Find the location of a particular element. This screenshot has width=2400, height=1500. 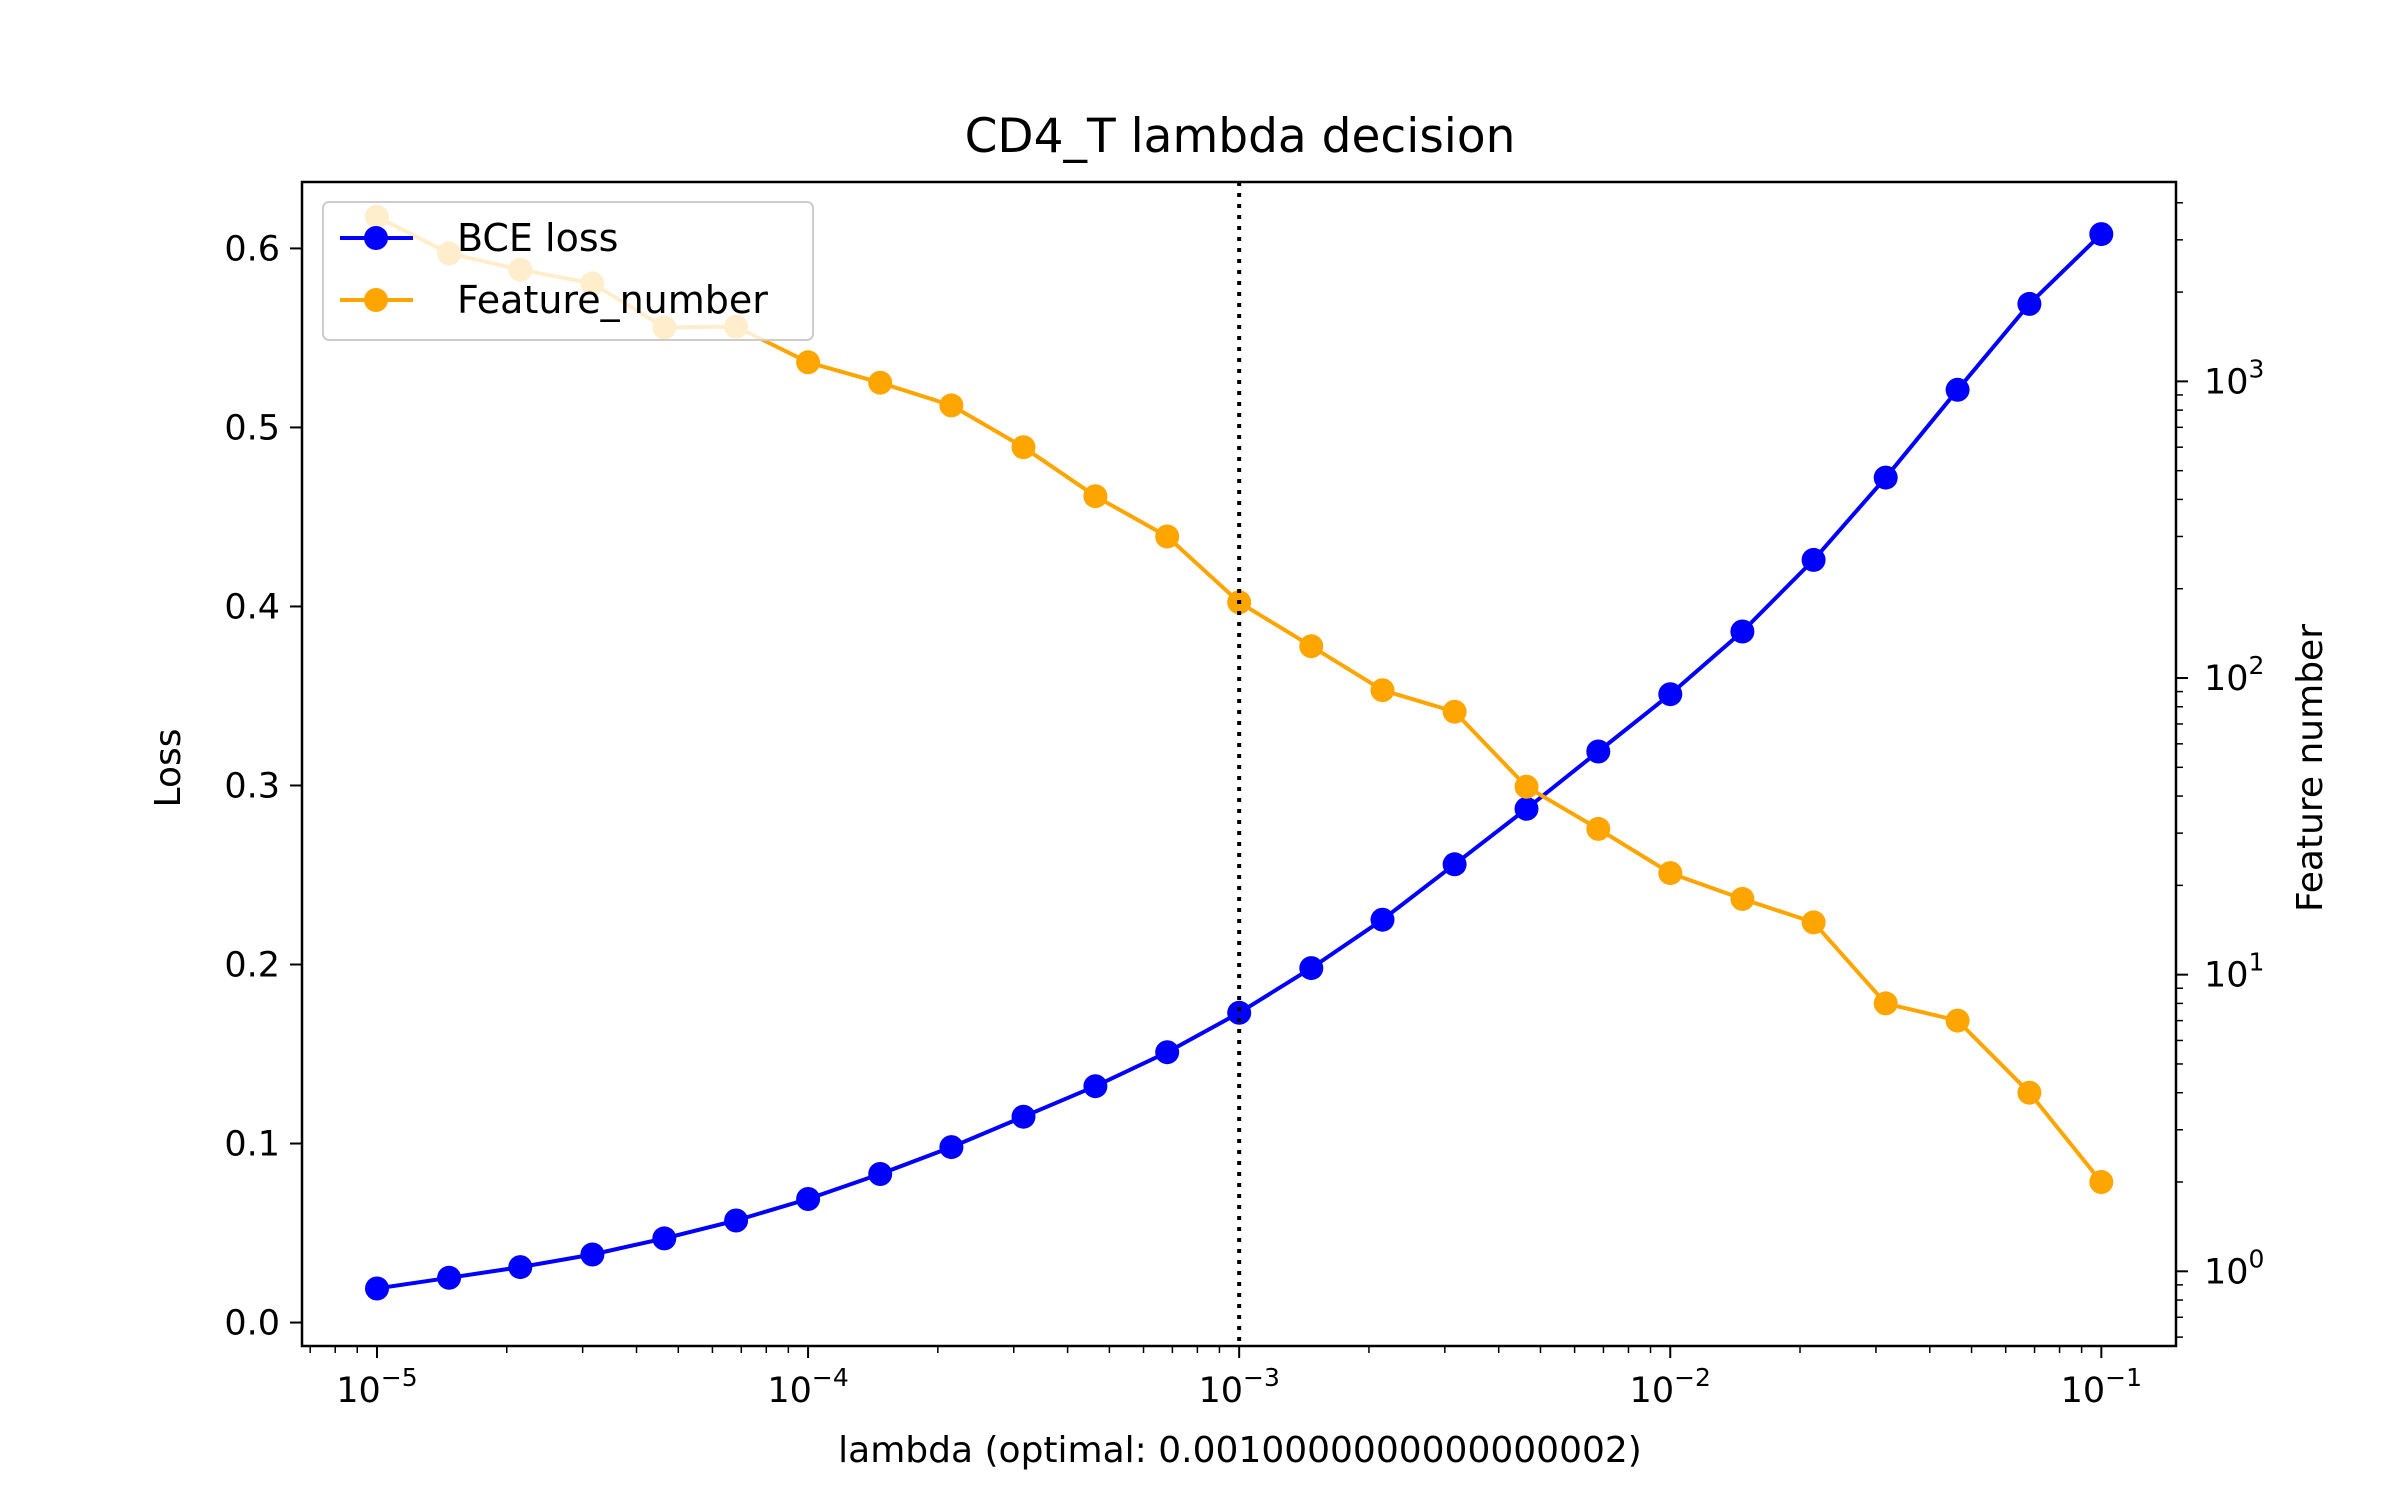

left-y-tick-label: 0.5 is located at coordinates (252, 428).